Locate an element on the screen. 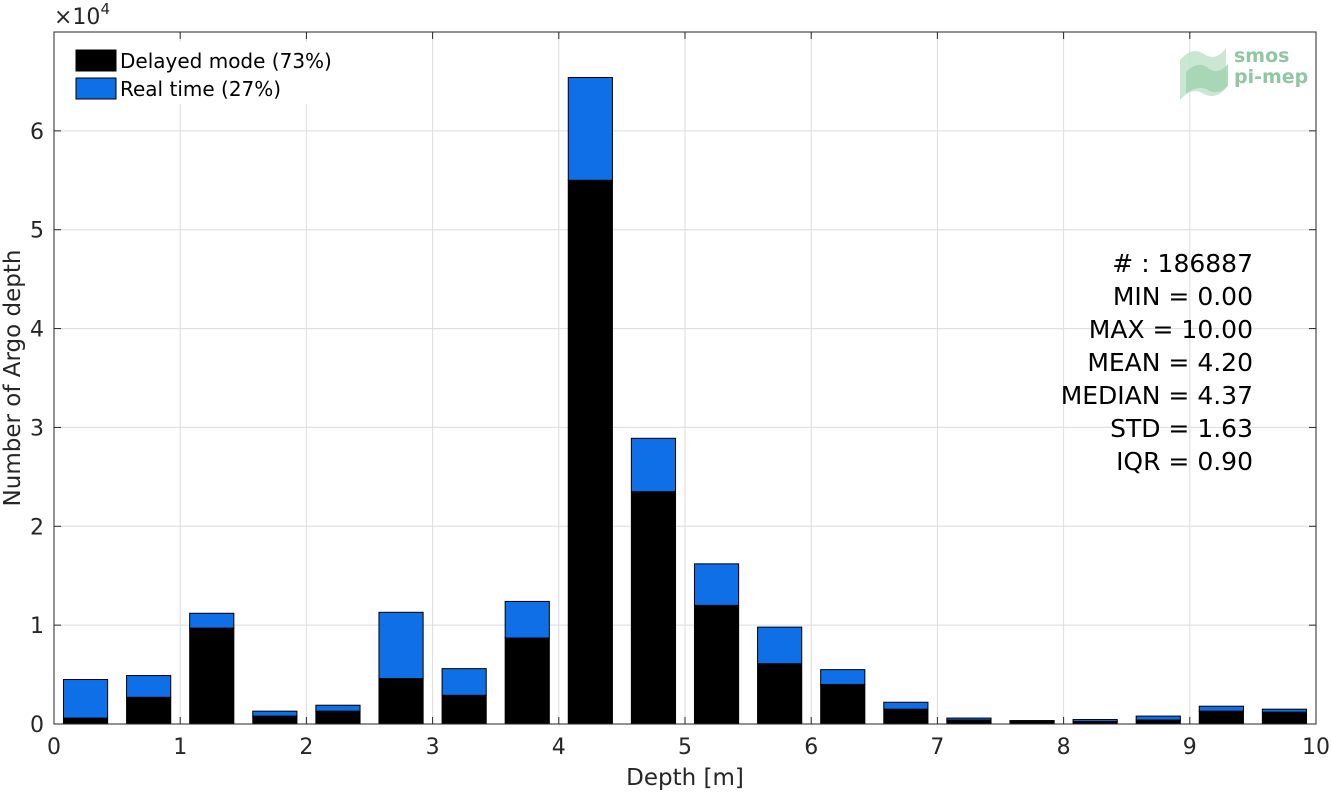 This screenshot has height=793, width=1331. y-tick-label: 6 is located at coordinates (37, 132).